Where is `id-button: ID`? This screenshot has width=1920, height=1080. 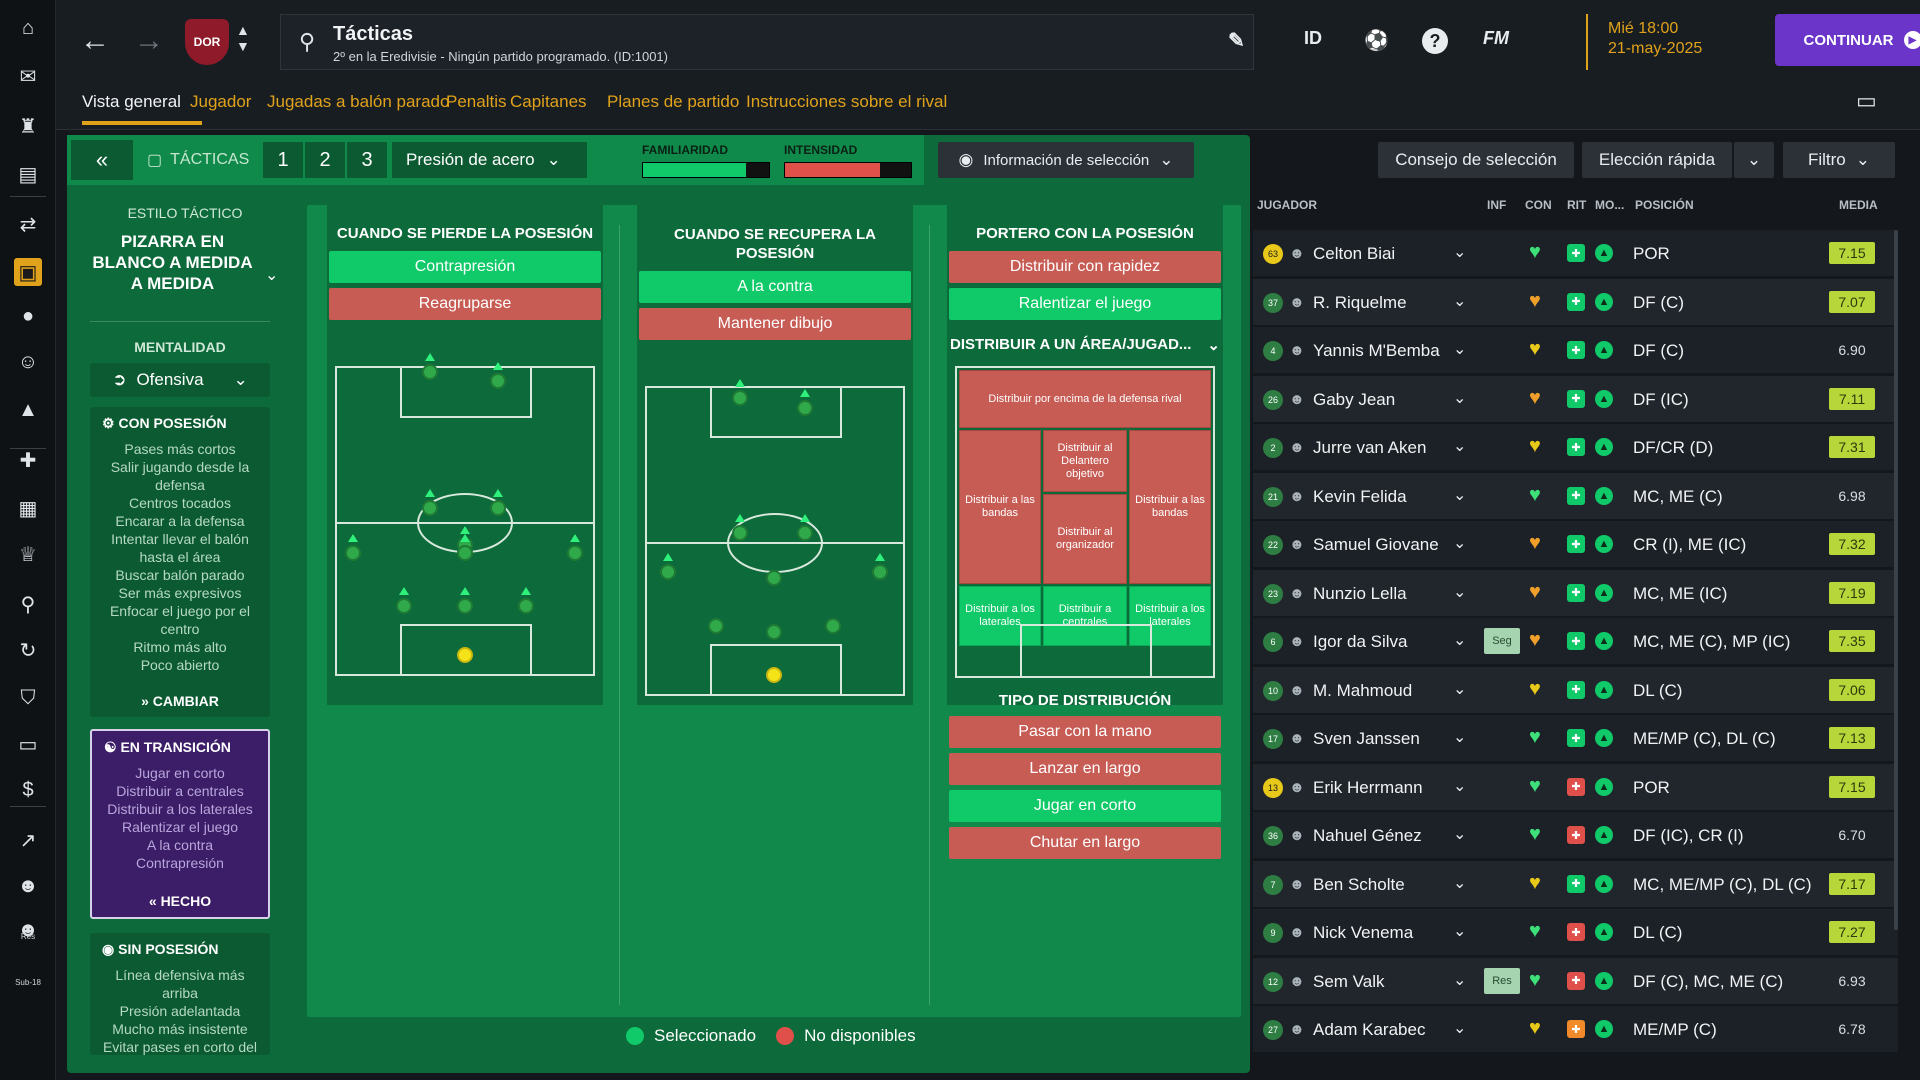 id-button: ID is located at coordinates (1313, 38).